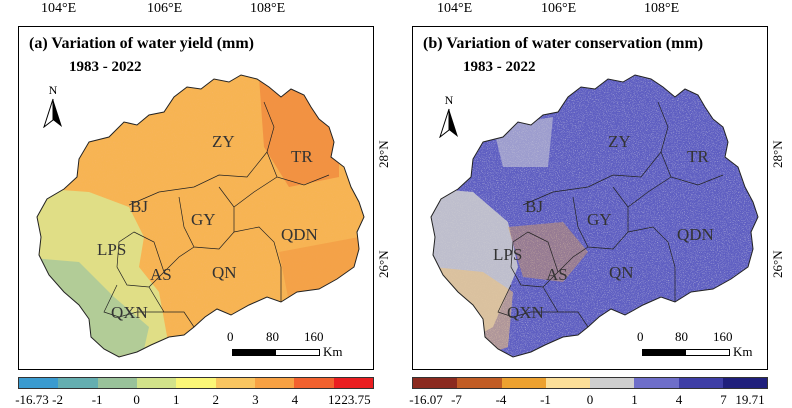 Image resolution: width=792 pixels, height=408 pixels. I want to click on scale-bar-b, so click(686, 352).